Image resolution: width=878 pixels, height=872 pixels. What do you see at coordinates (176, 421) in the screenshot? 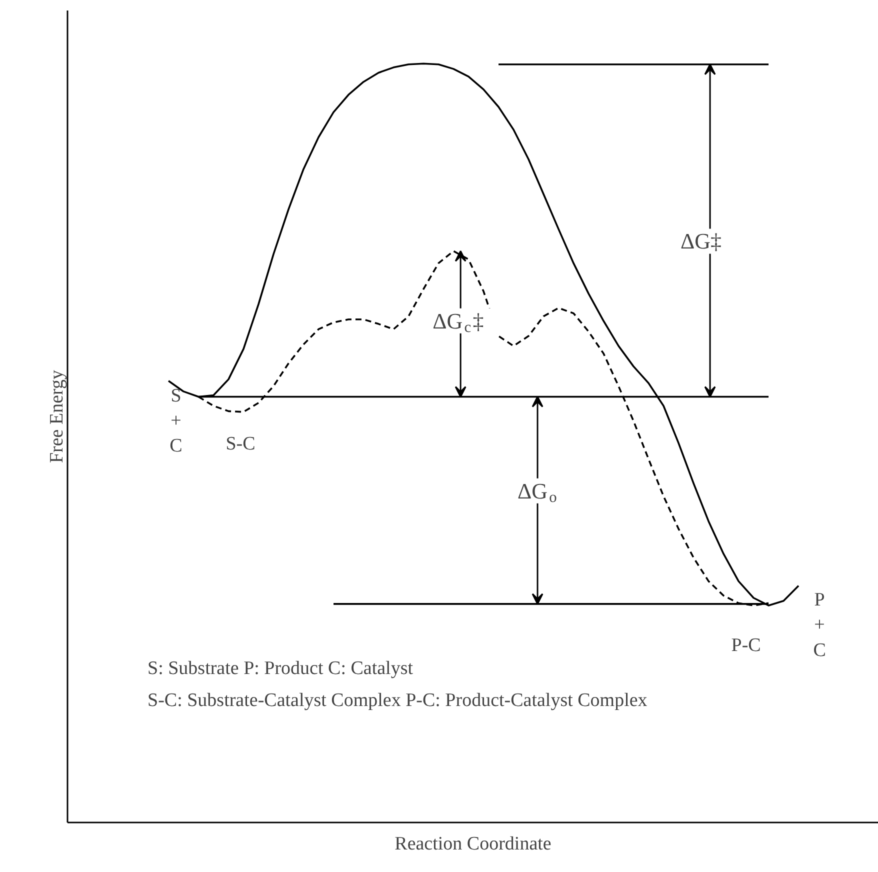
I see `annotation: S + C` at bounding box center [176, 421].